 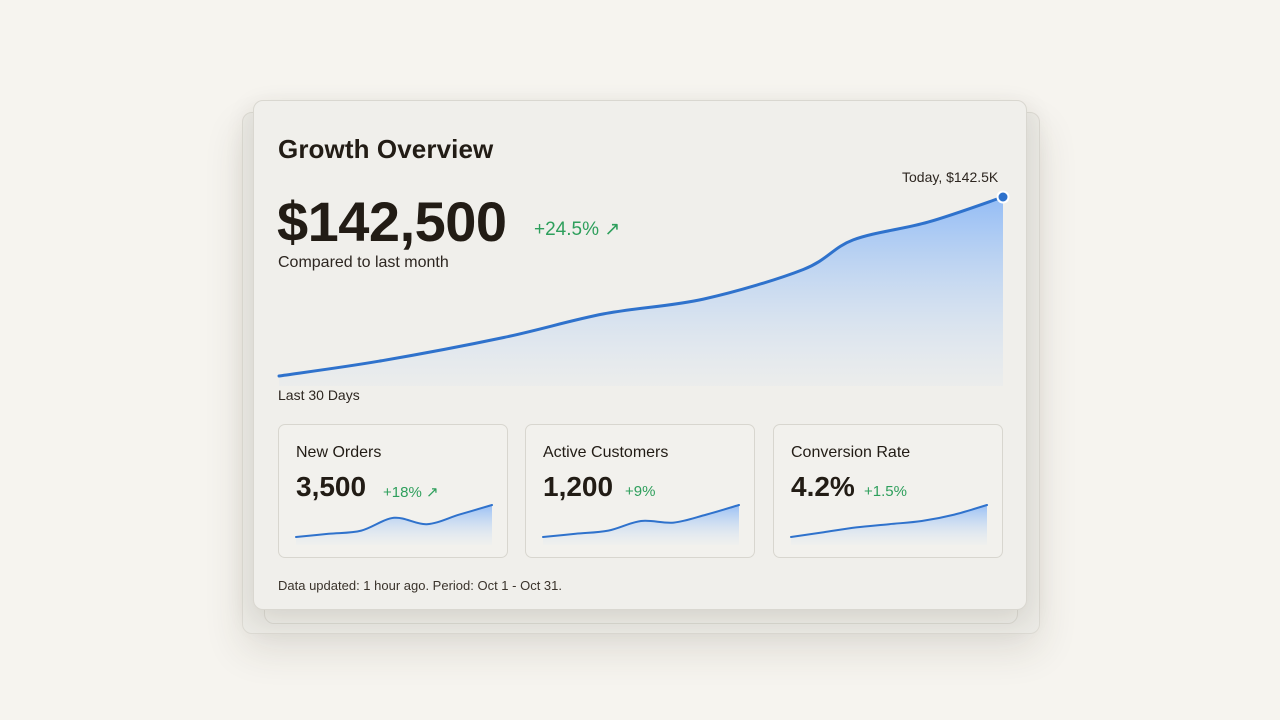 What do you see at coordinates (319, 395) in the screenshot?
I see `chart-range-label: Last 30 Days` at bounding box center [319, 395].